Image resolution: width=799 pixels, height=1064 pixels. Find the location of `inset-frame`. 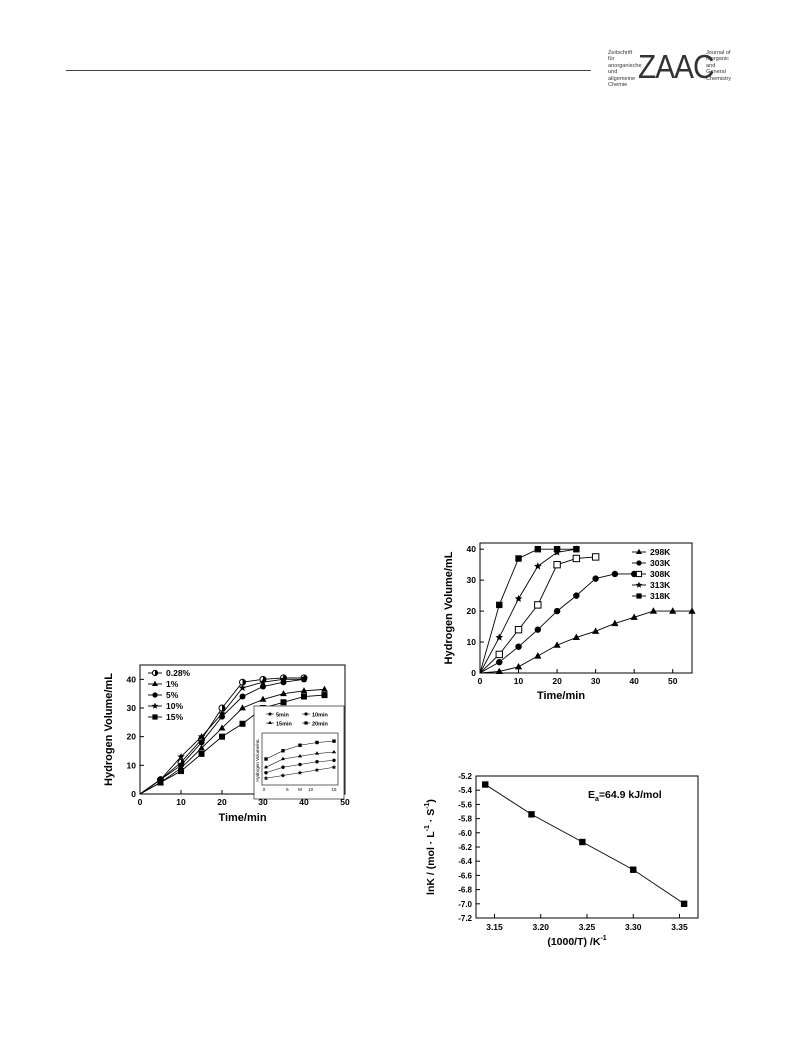

inset-frame is located at coordinates (300, 759).